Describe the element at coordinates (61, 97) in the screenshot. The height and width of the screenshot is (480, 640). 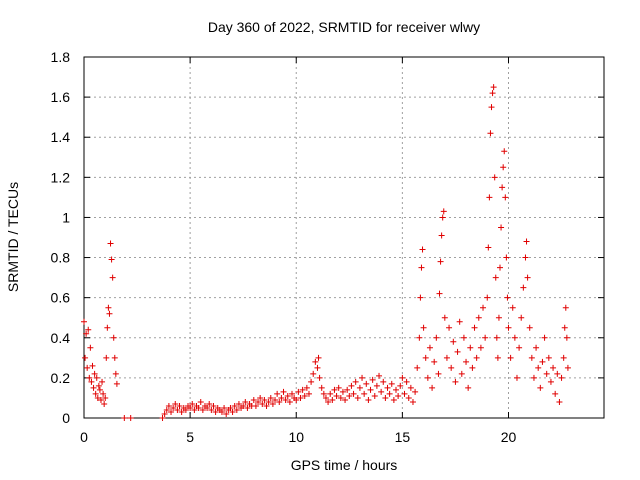
I see `y-tick-label: 1.6` at that location.